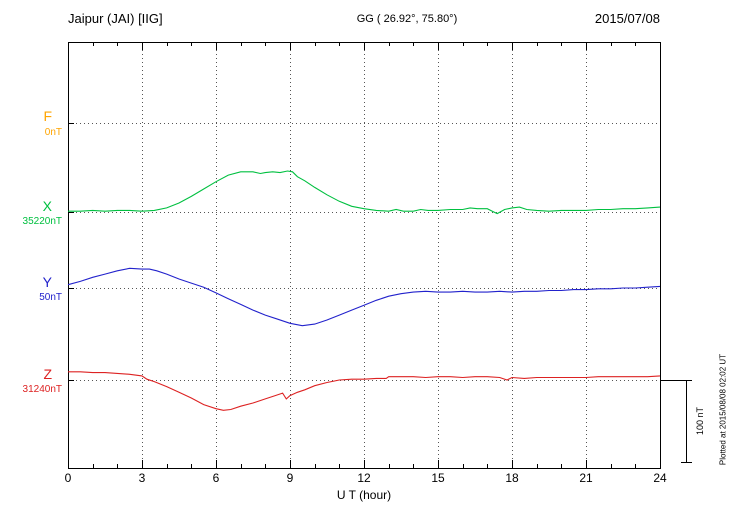 The image size is (730, 520). I want to click on z-trace, so click(364, 391).